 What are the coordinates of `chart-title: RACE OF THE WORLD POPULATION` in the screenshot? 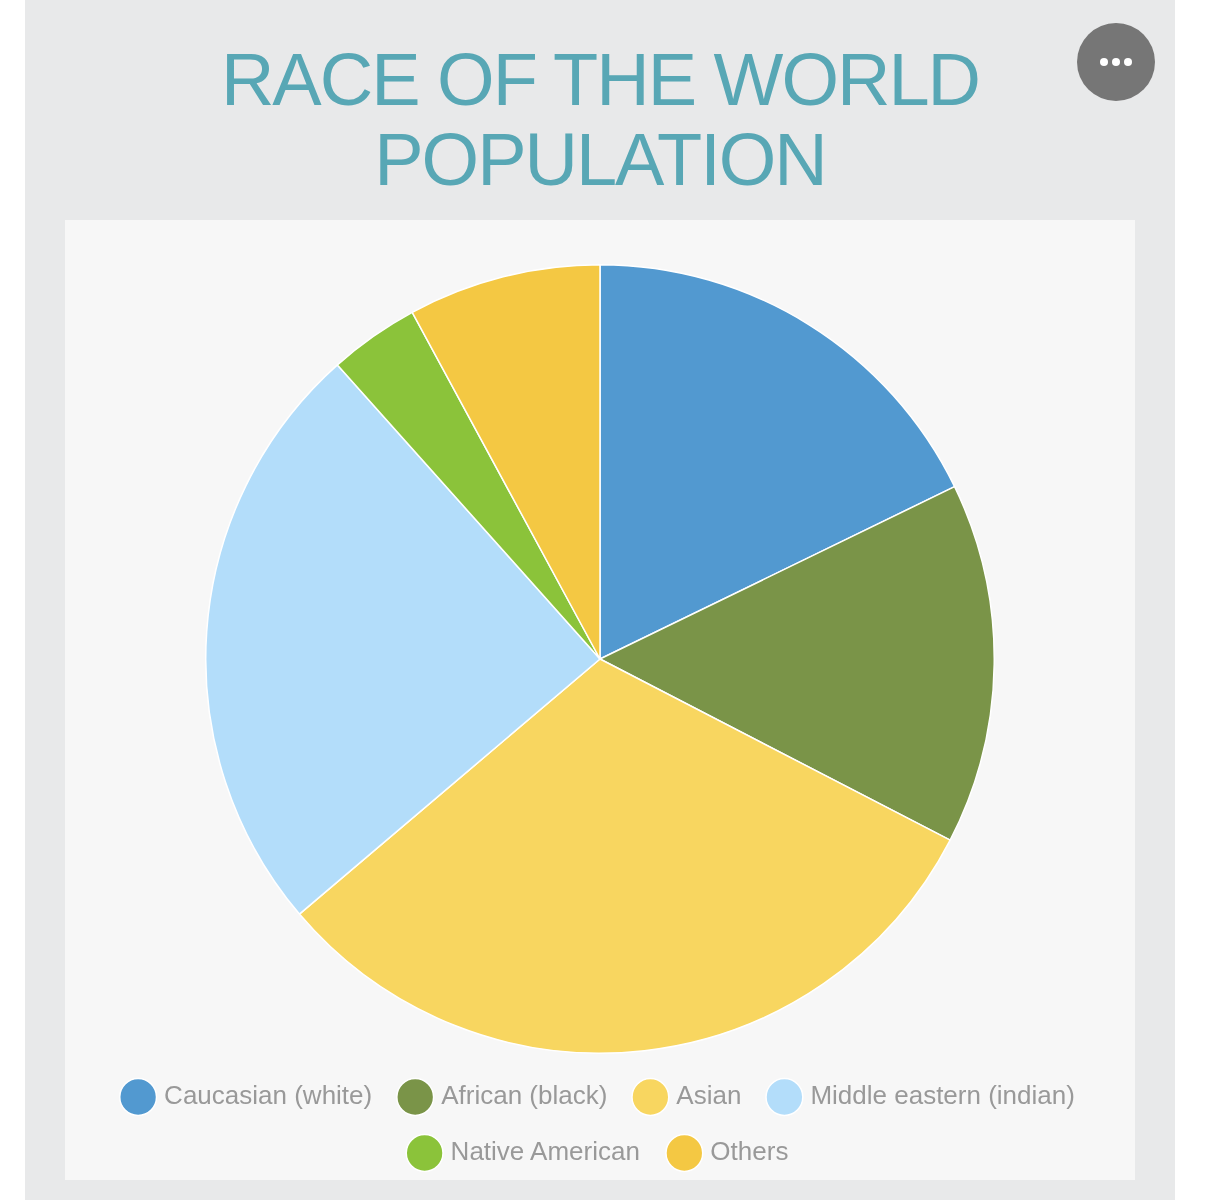 It's located at (600, 119).